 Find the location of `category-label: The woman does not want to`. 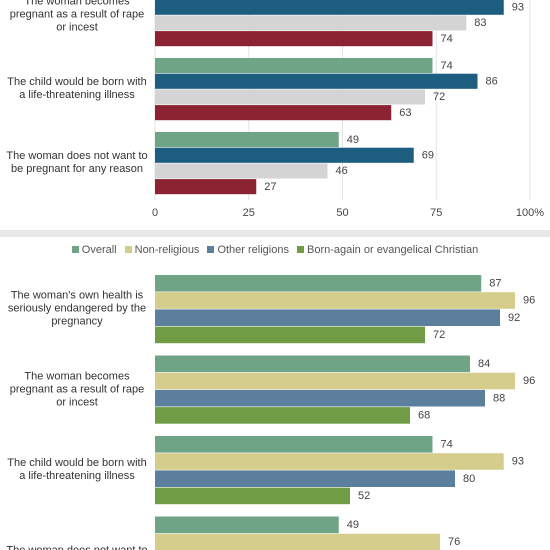

category-label: The woman does not want to is located at coordinates (77, 547).